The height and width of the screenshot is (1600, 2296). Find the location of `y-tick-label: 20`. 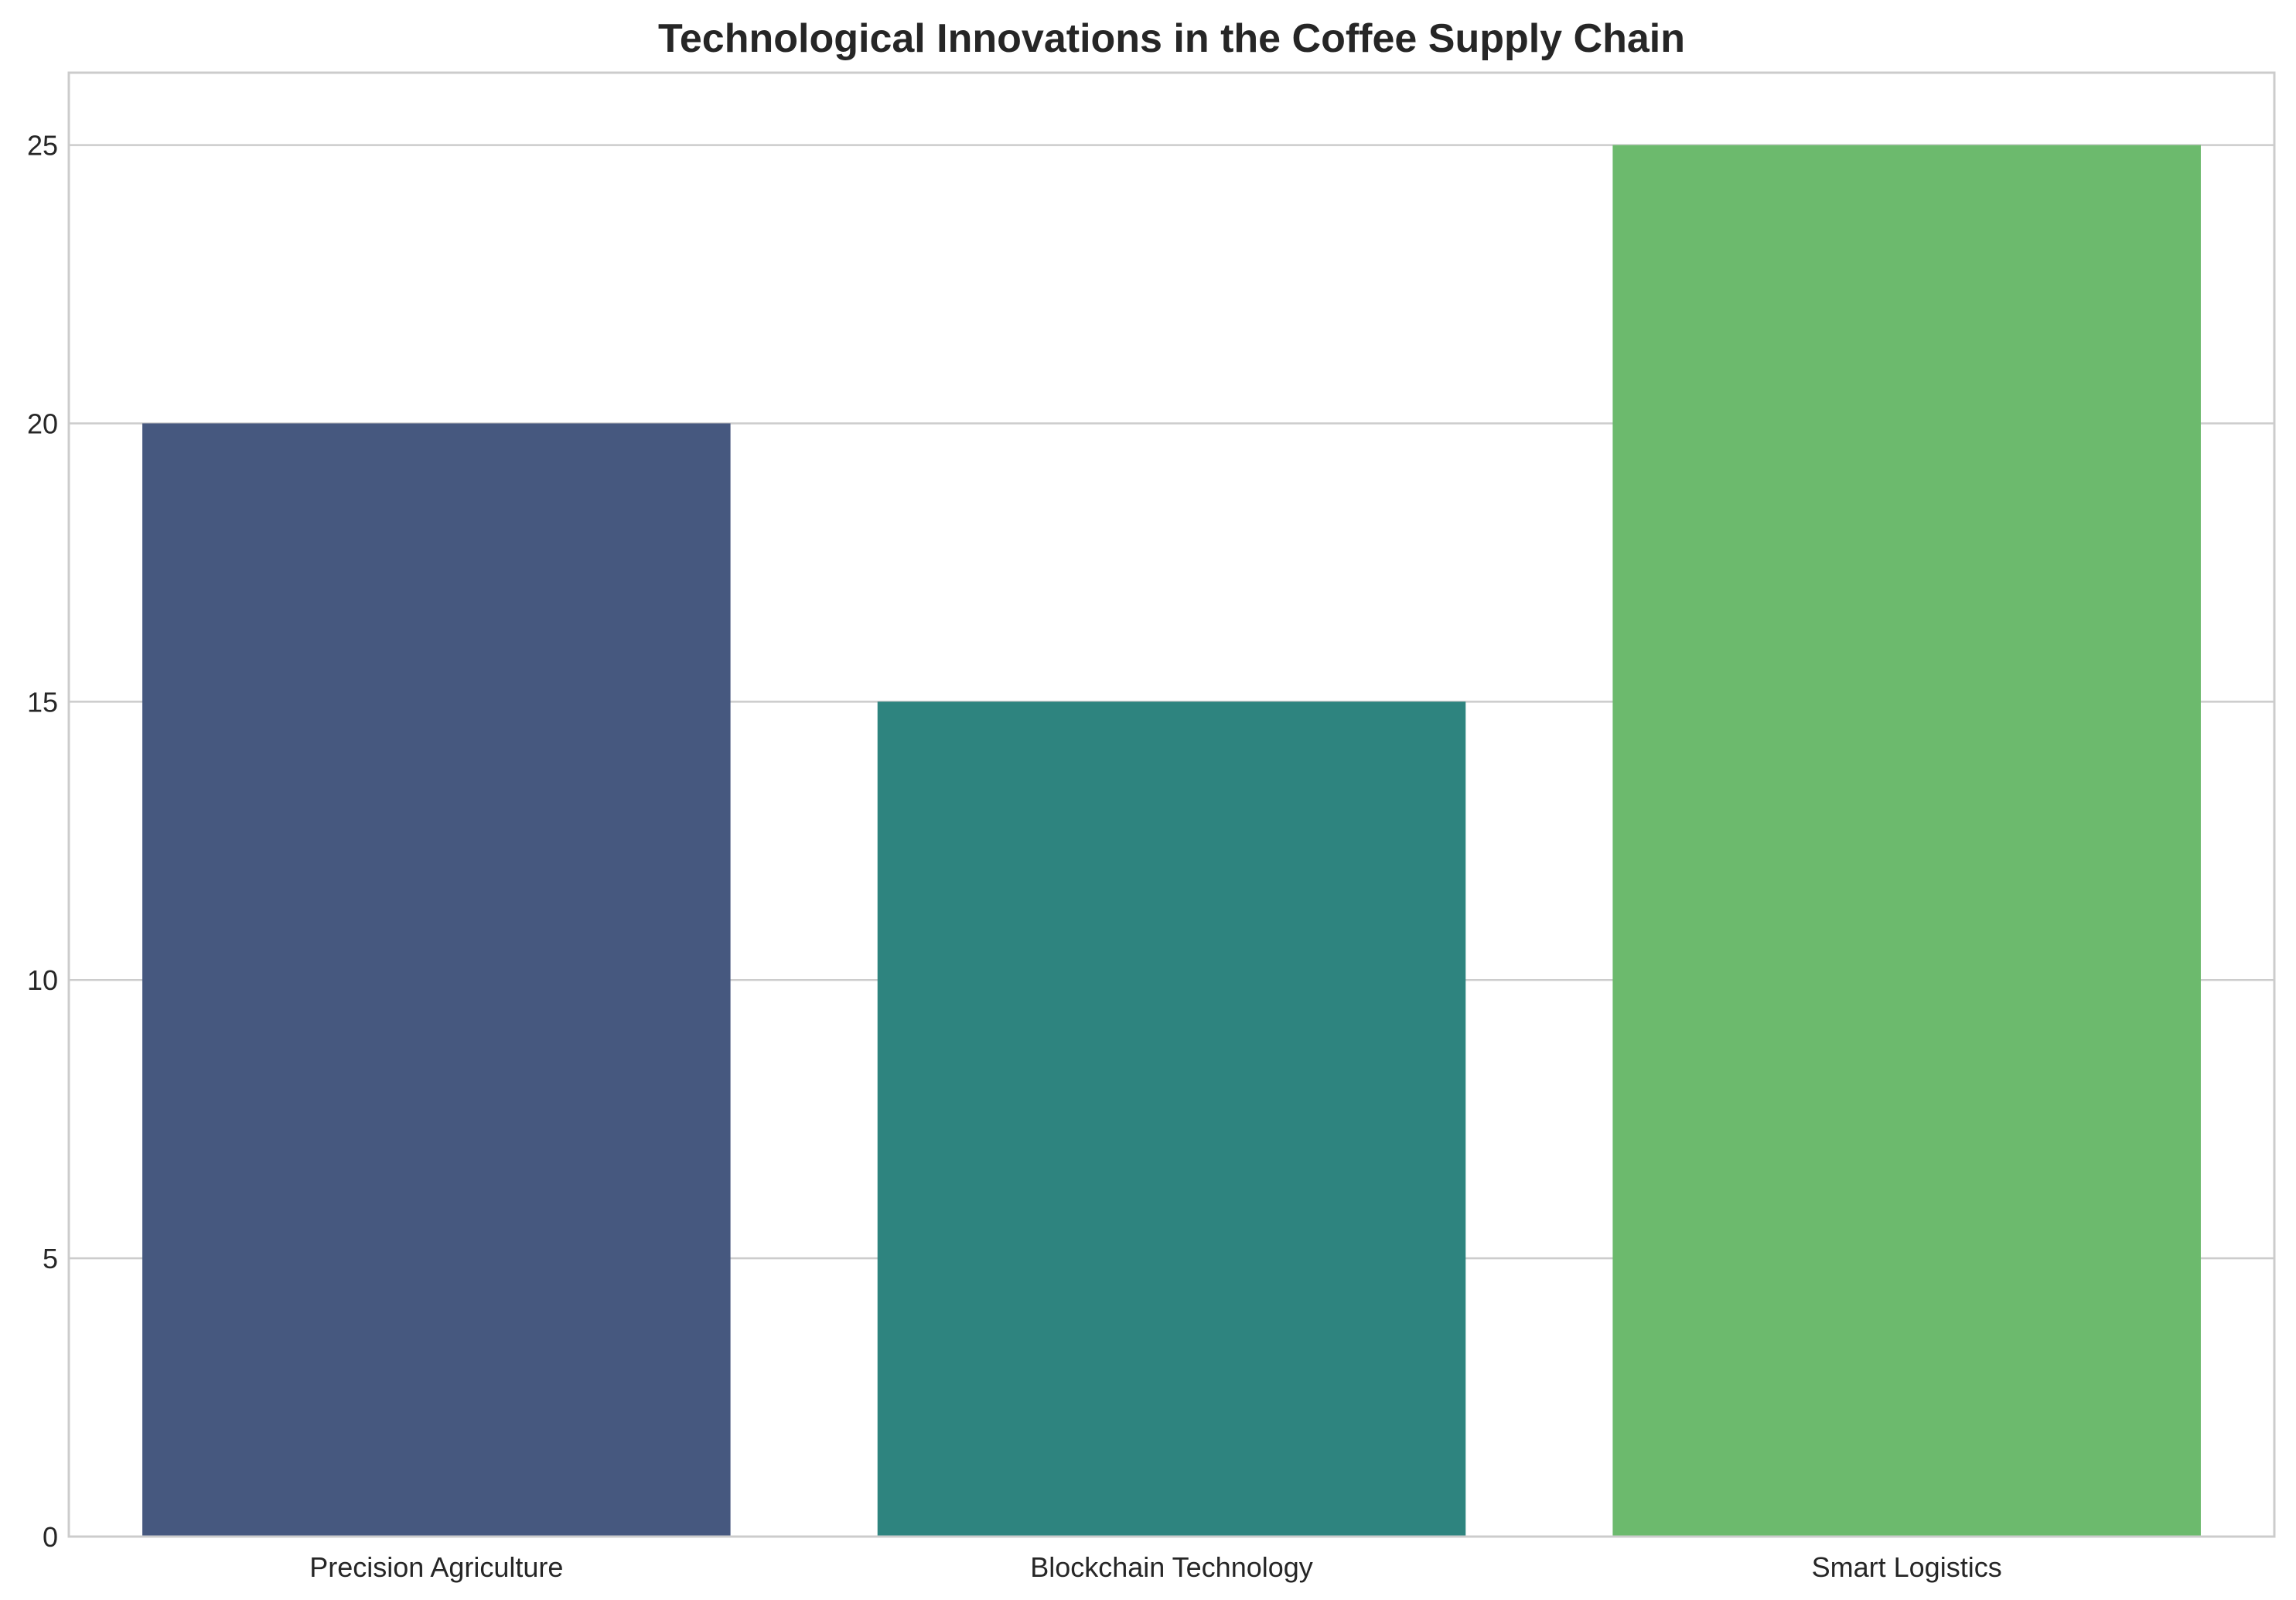

y-tick-label: 20 is located at coordinates (42, 423).